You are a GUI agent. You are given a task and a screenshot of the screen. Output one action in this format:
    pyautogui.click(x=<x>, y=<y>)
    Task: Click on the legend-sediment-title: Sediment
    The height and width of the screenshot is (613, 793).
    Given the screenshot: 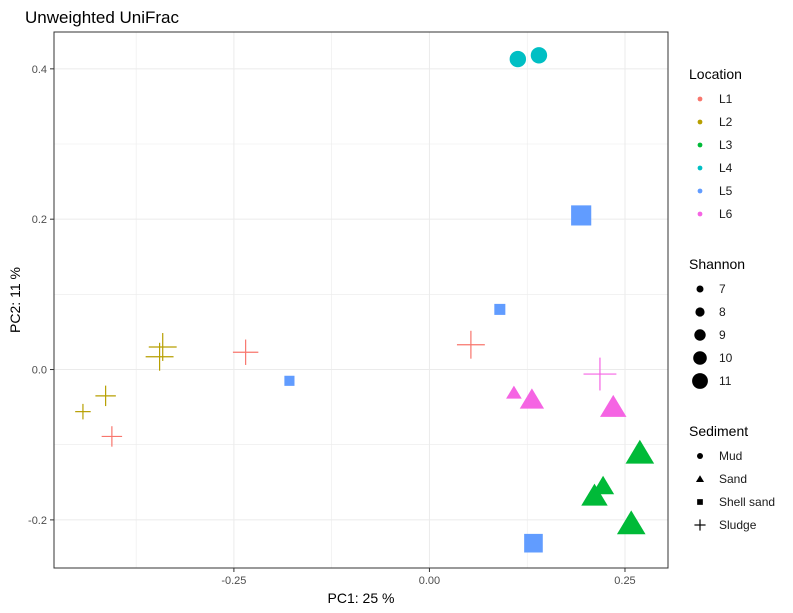 What is the action you would take?
    pyautogui.click(x=718, y=431)
    